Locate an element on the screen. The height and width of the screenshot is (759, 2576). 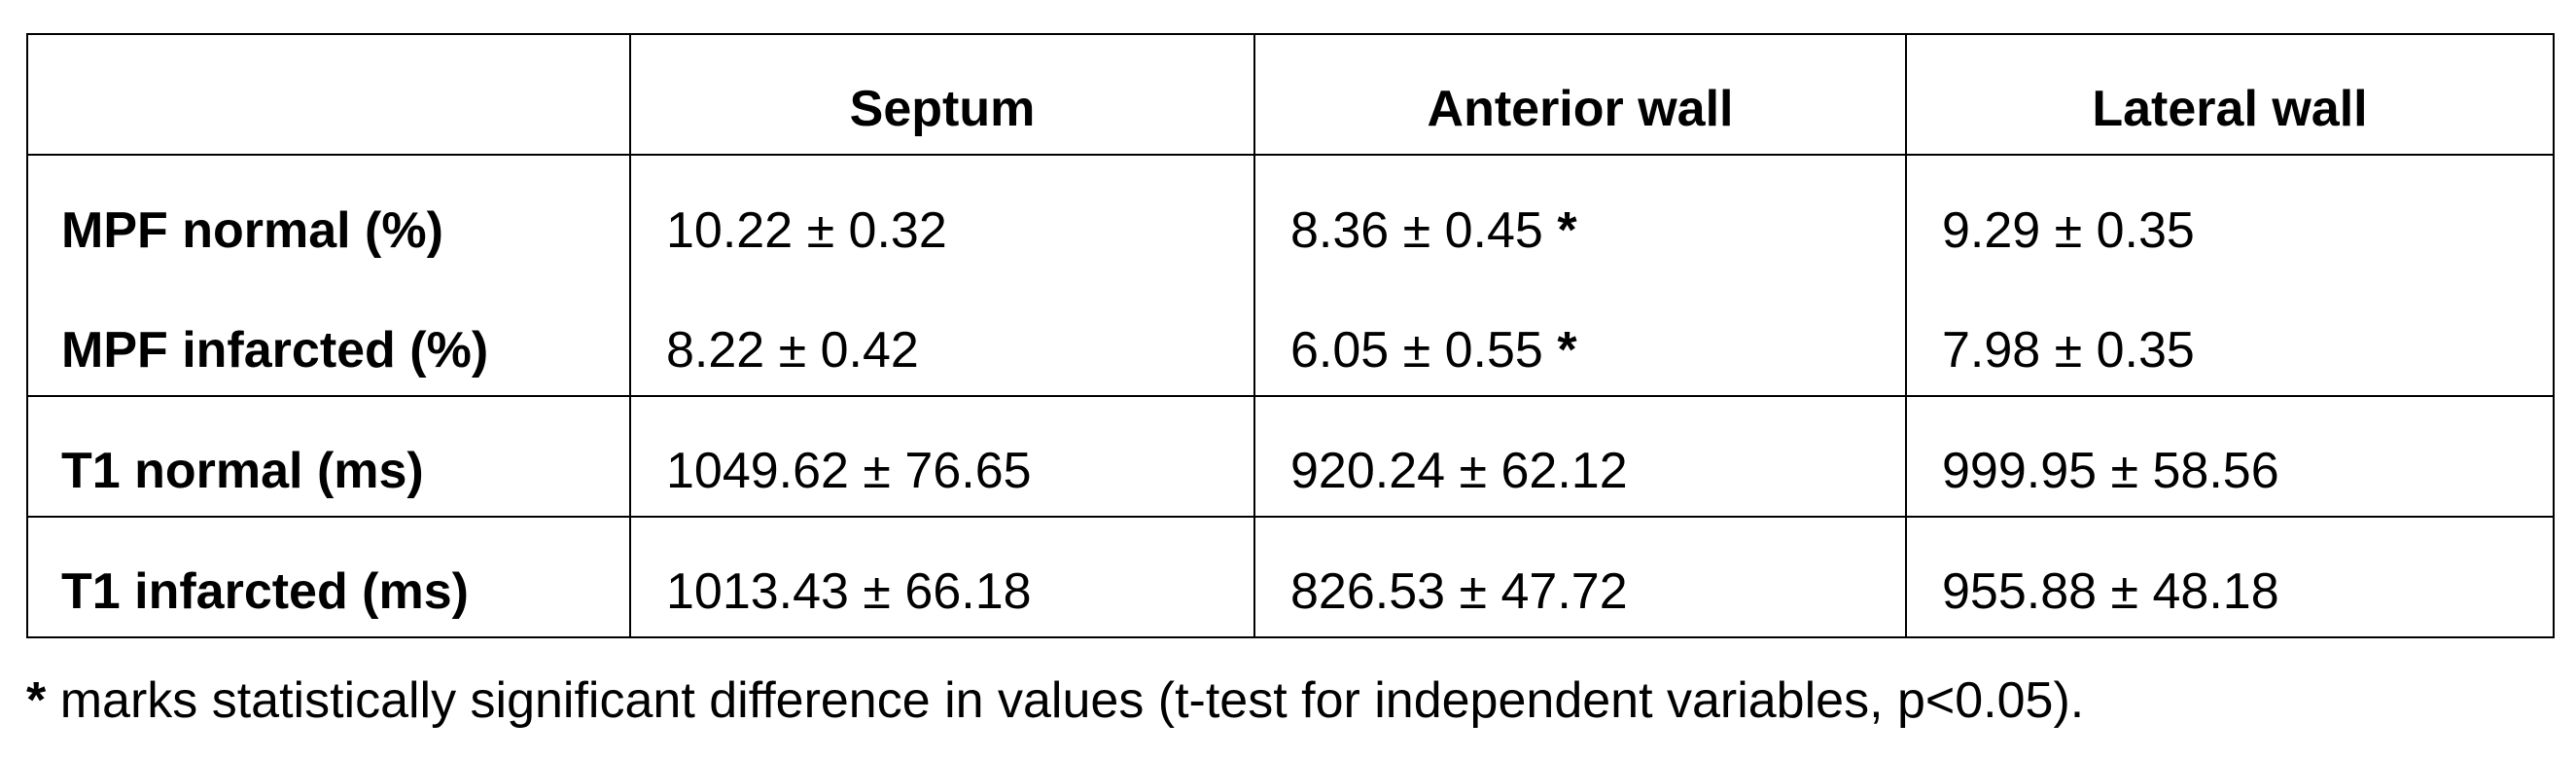
cell: 1049.62 ± 76.65 is located at coordinates (942, 457).